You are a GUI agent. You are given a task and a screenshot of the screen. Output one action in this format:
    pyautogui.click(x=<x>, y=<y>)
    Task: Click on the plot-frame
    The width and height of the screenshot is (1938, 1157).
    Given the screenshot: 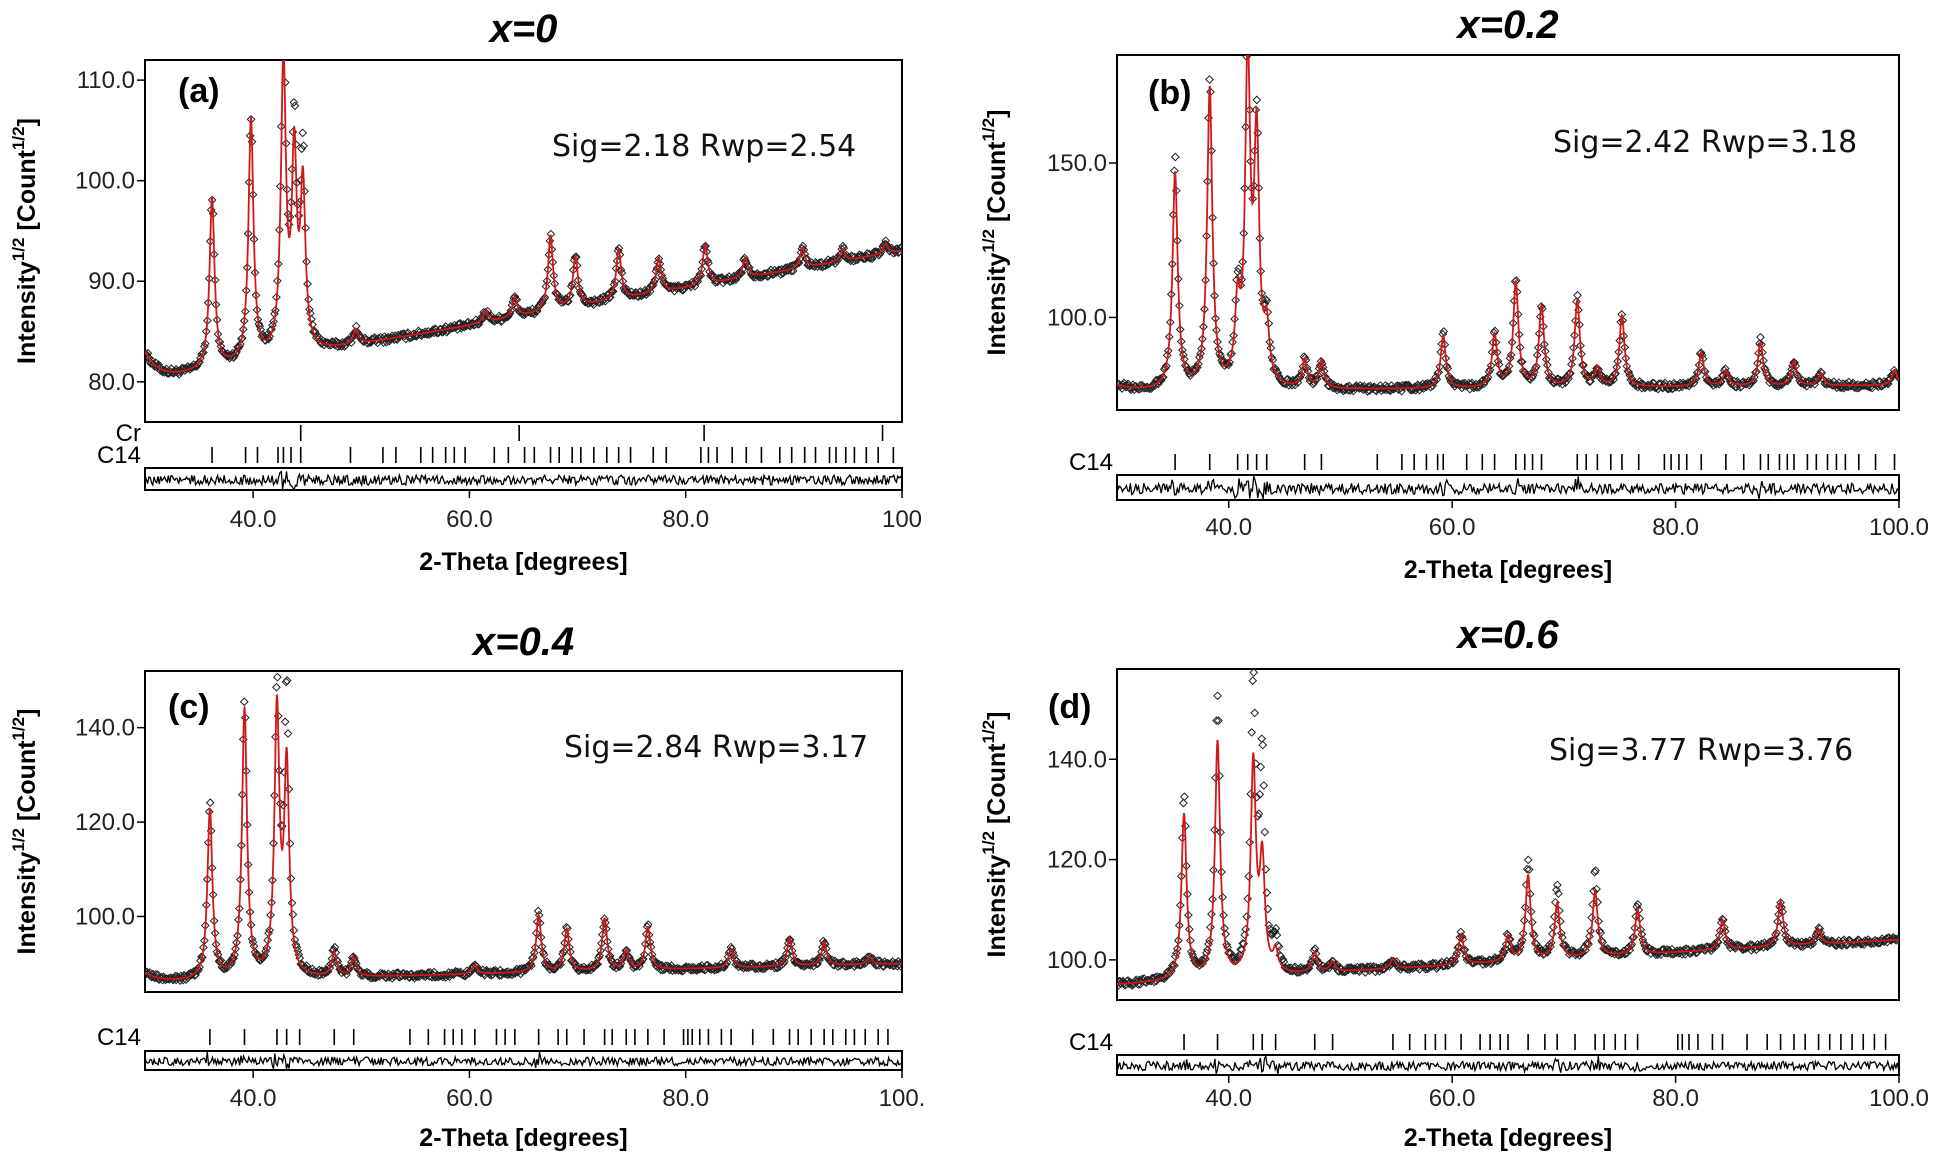 What is the action you would take?
    pyautogui.click(x=523, y=241)
    